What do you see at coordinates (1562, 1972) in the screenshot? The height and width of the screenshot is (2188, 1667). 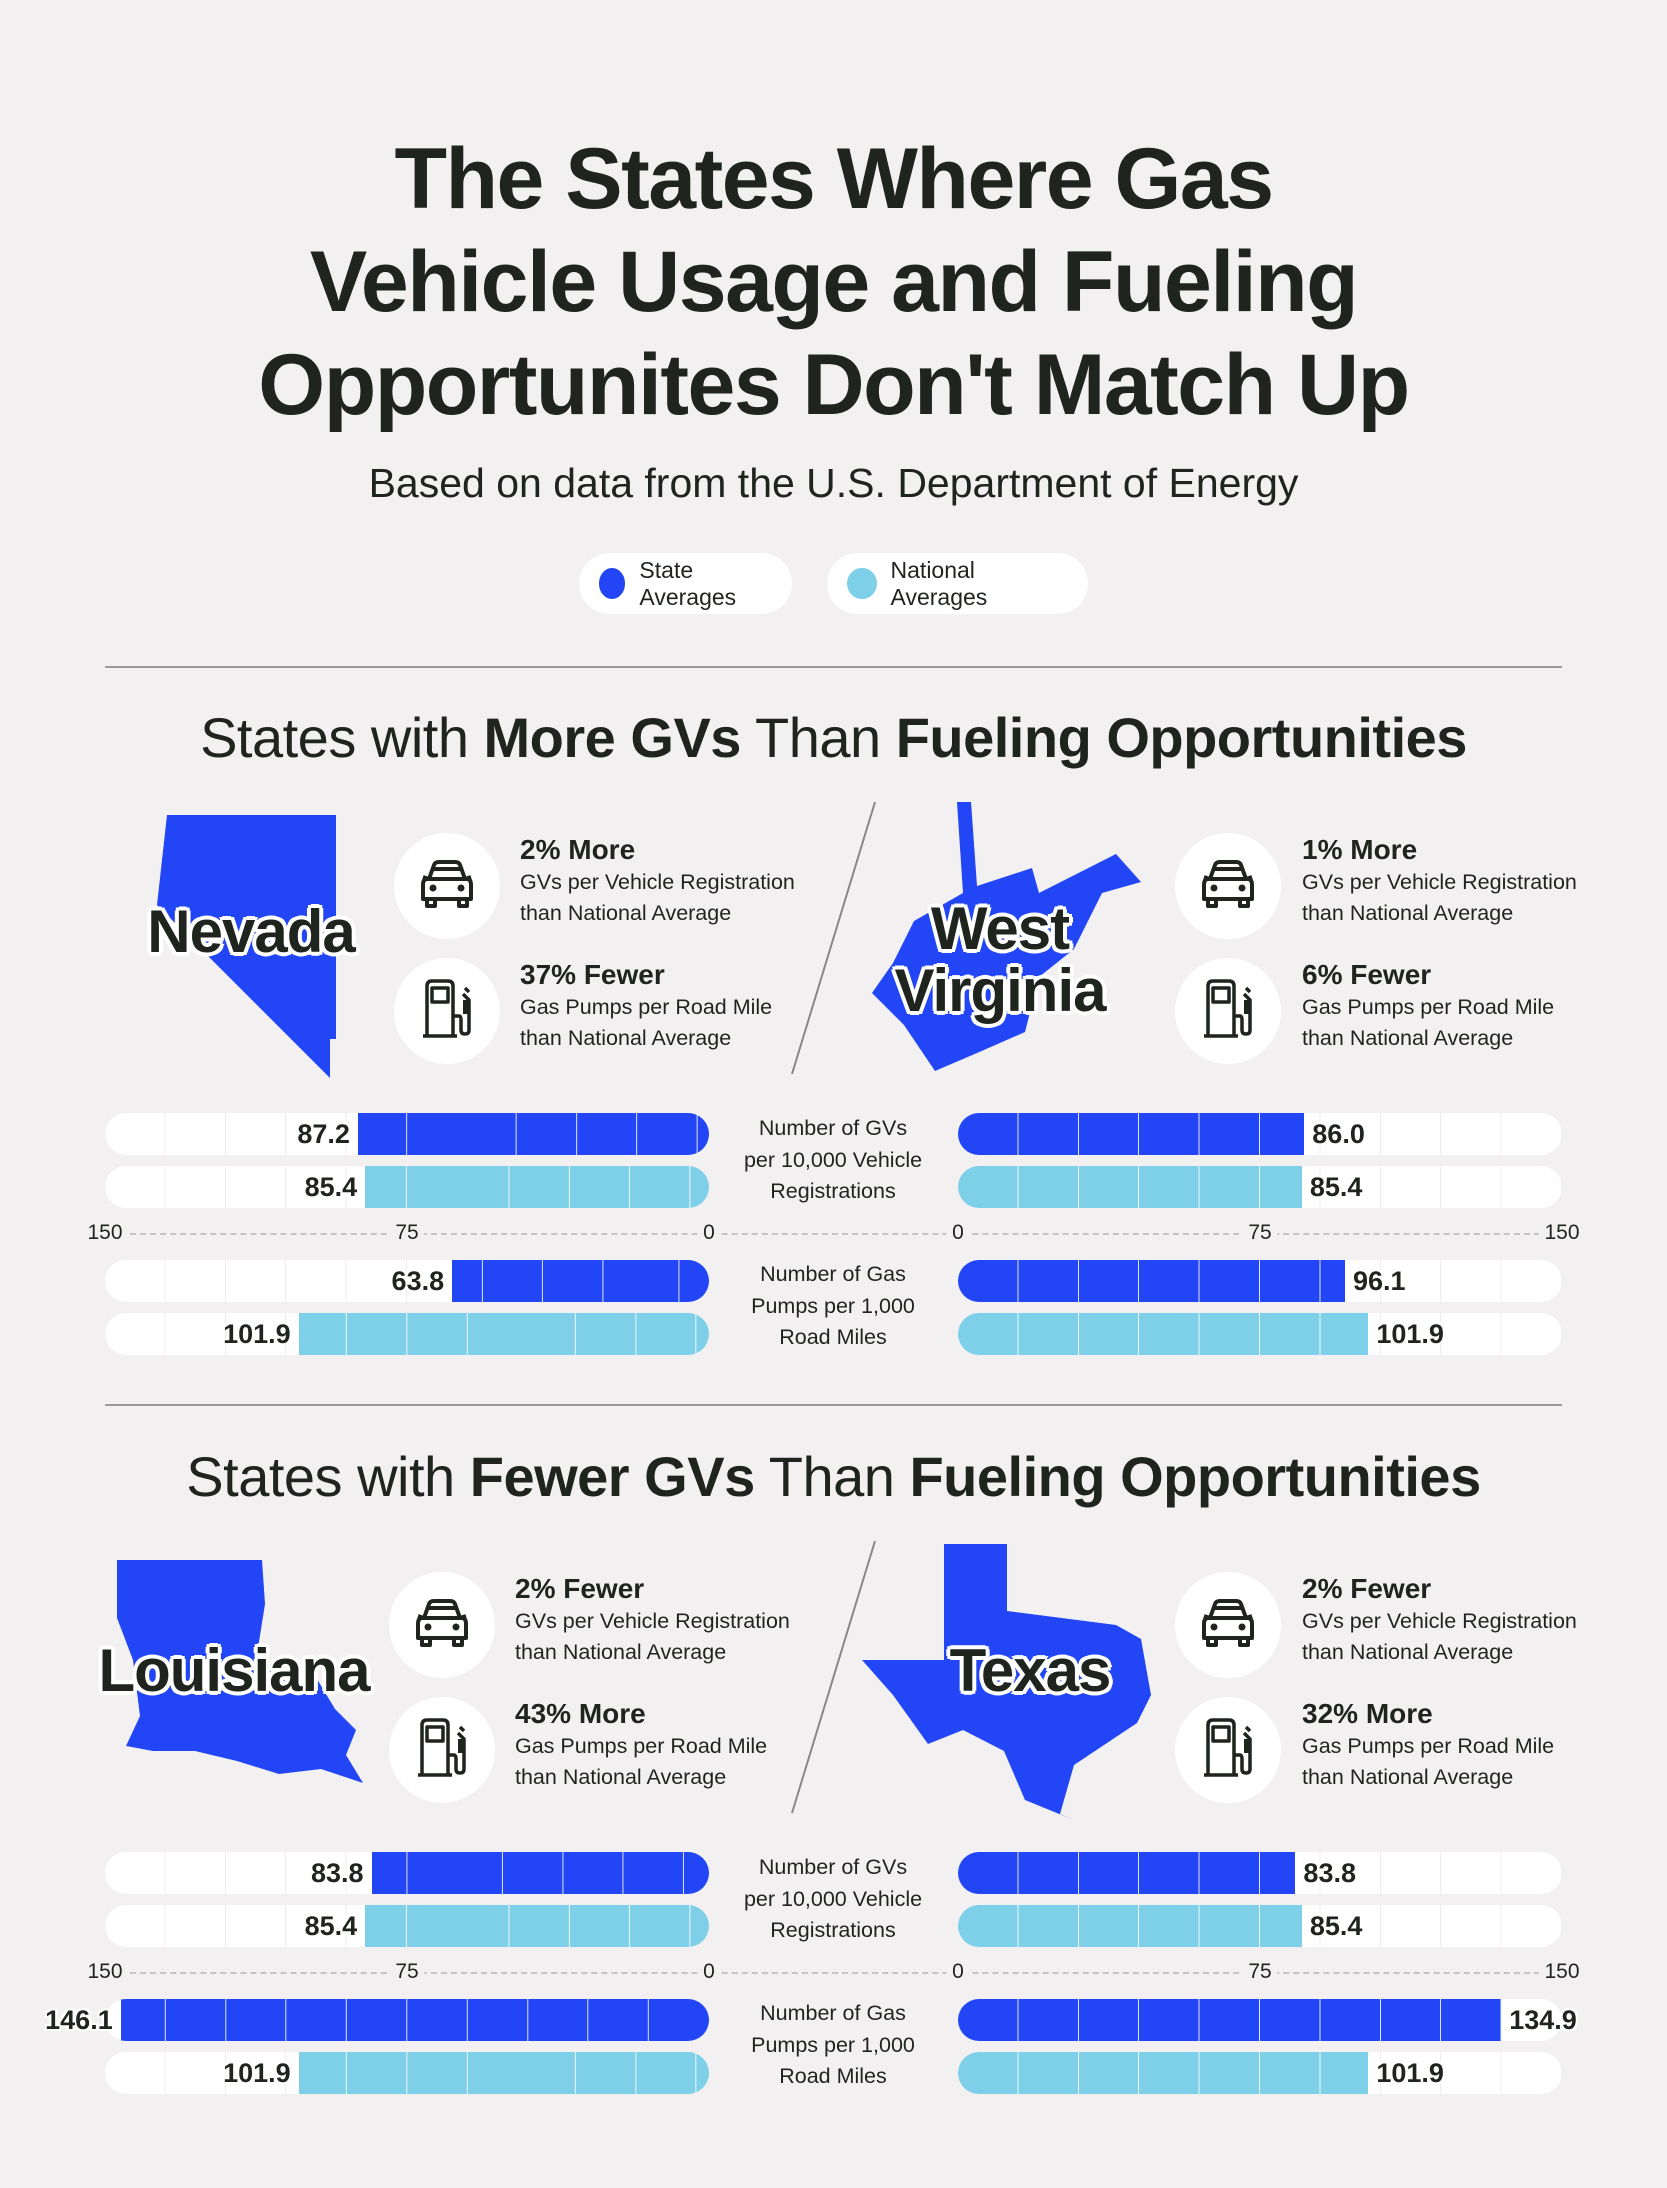 I see `axis-tick-label: 150` at bounding box center [1562, 1972].